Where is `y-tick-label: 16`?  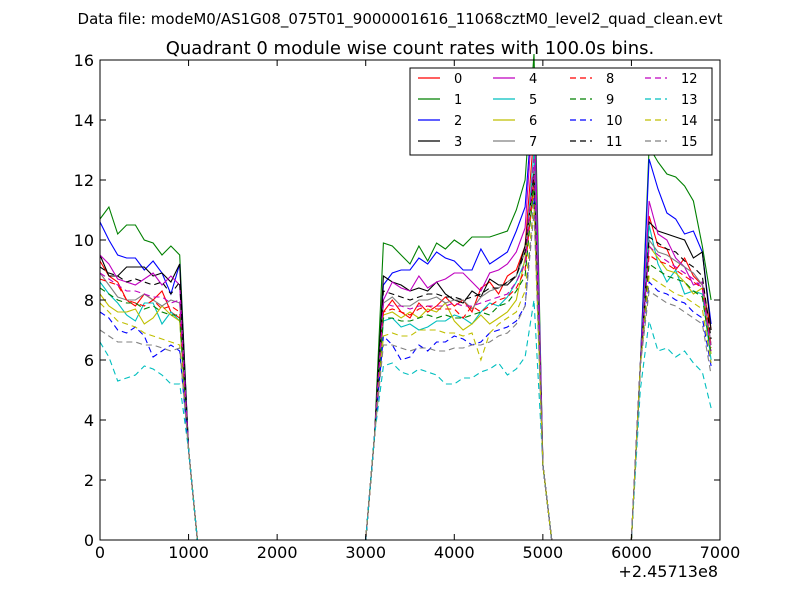 y-tick-label: 16 is located at coordinates (84, 60).